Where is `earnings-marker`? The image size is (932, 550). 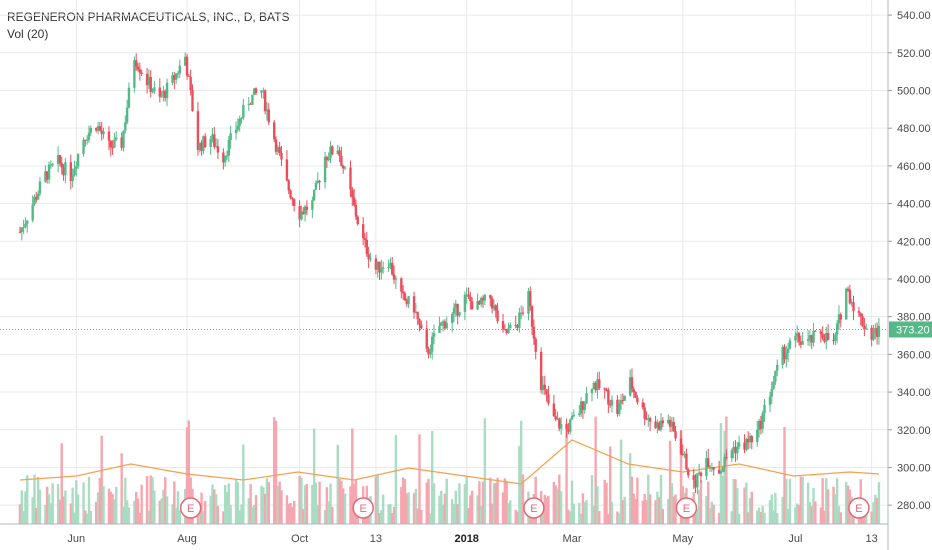
earnings-marker is located at coordinates (190, 508).